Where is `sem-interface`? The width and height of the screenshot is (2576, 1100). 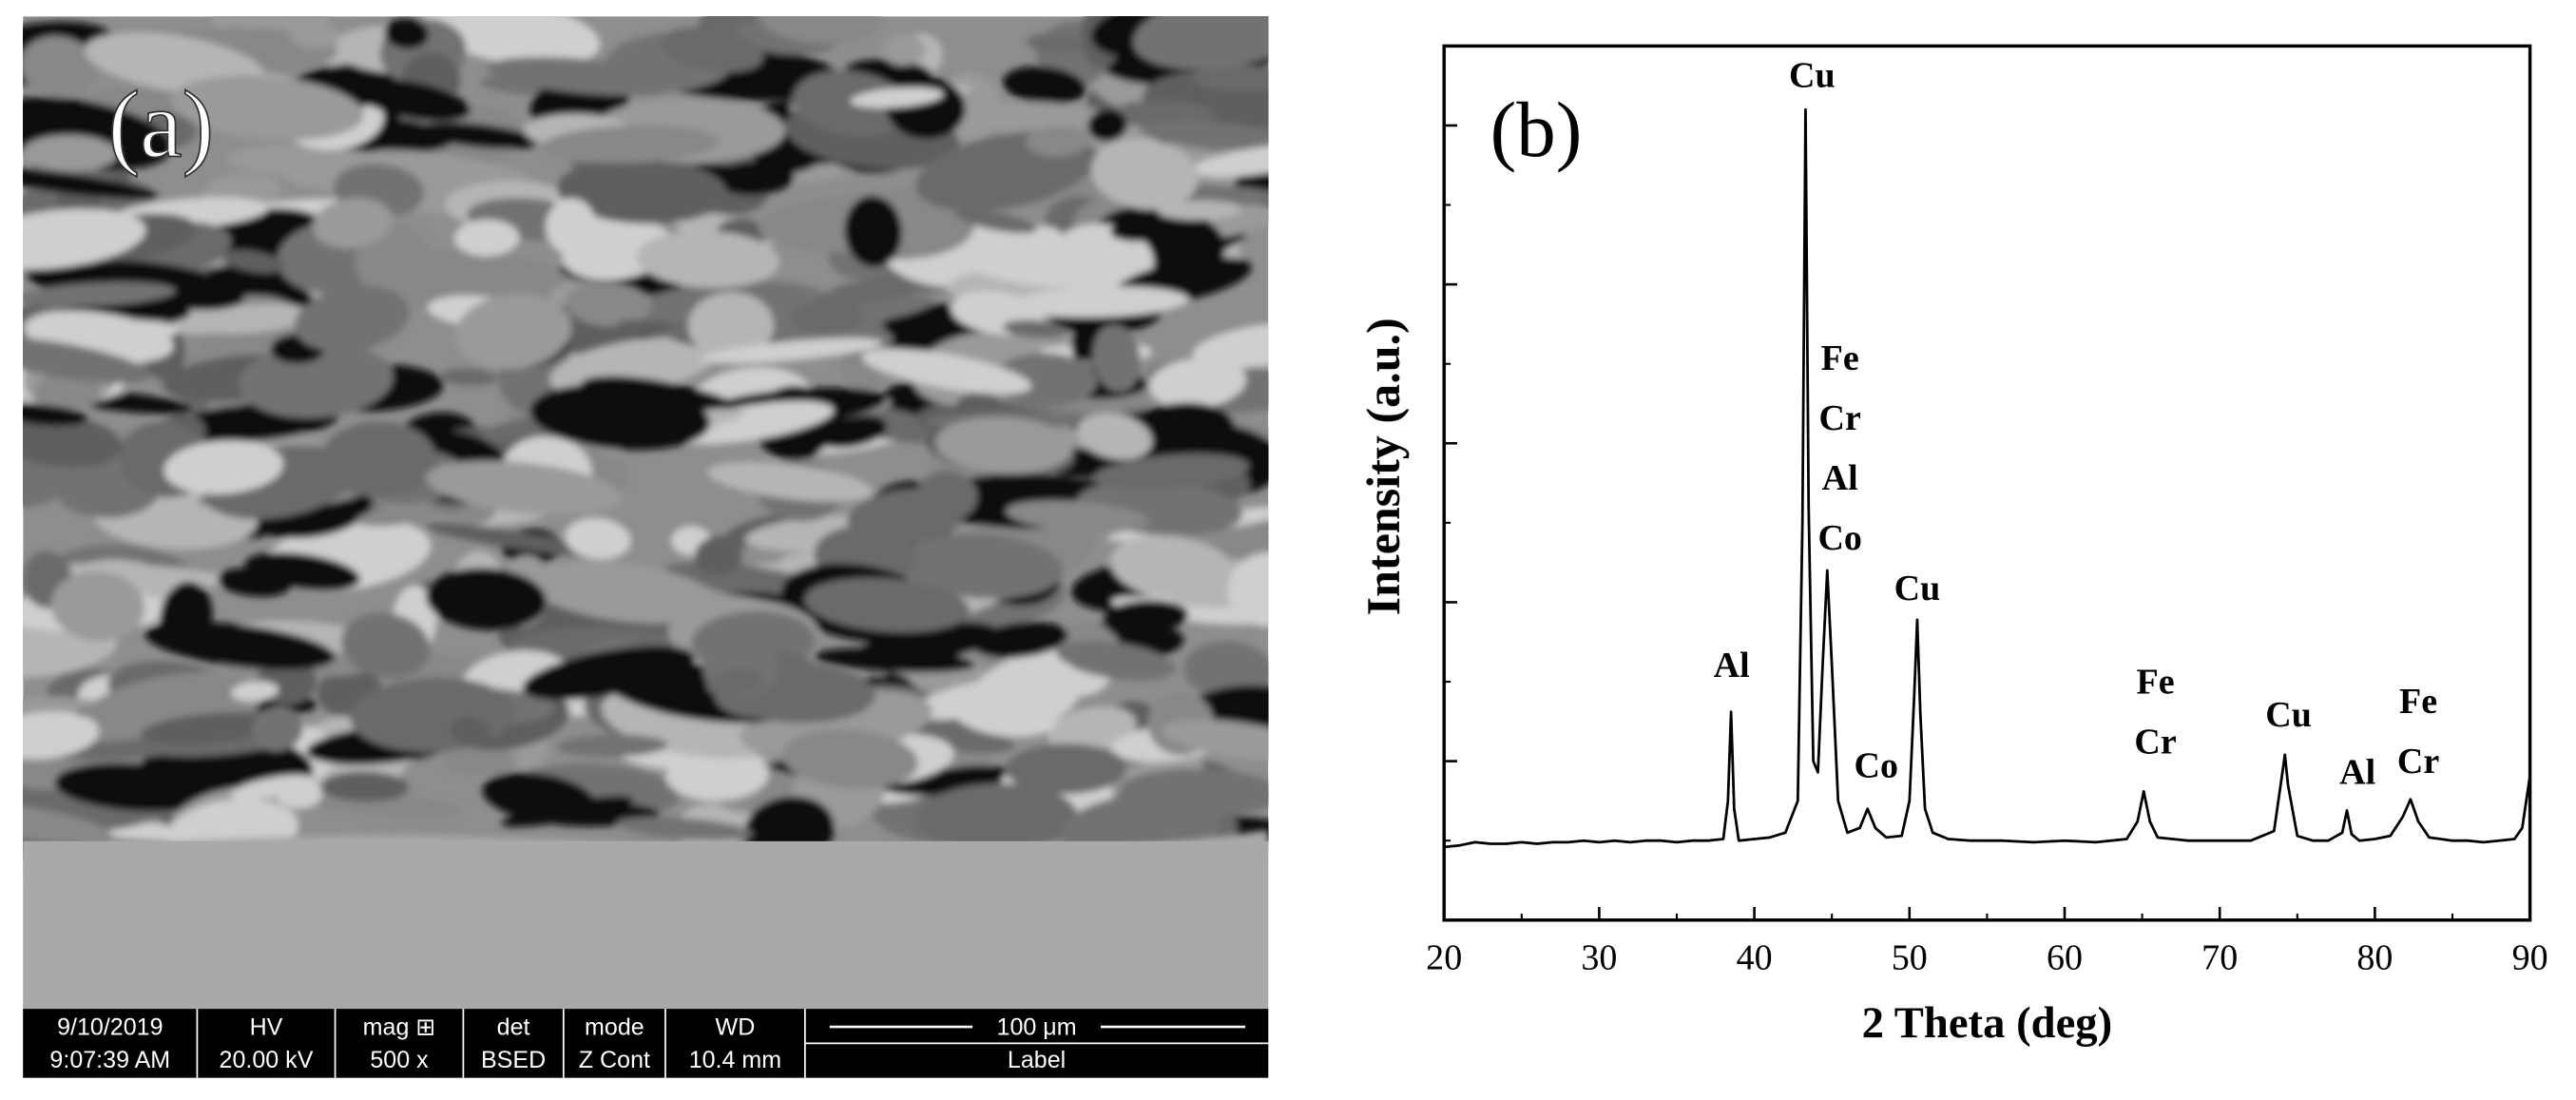 sem-interface is located at coordinates (646, 853).